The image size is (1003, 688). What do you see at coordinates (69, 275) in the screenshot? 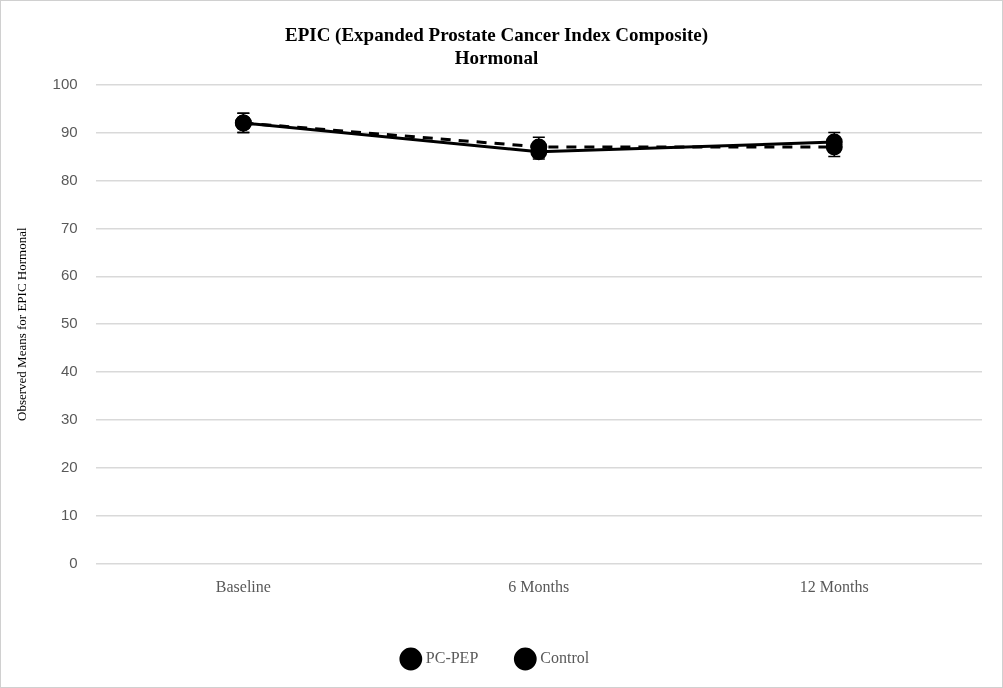
I see `y-tick-label: 60` at bounding box center [69, 275].